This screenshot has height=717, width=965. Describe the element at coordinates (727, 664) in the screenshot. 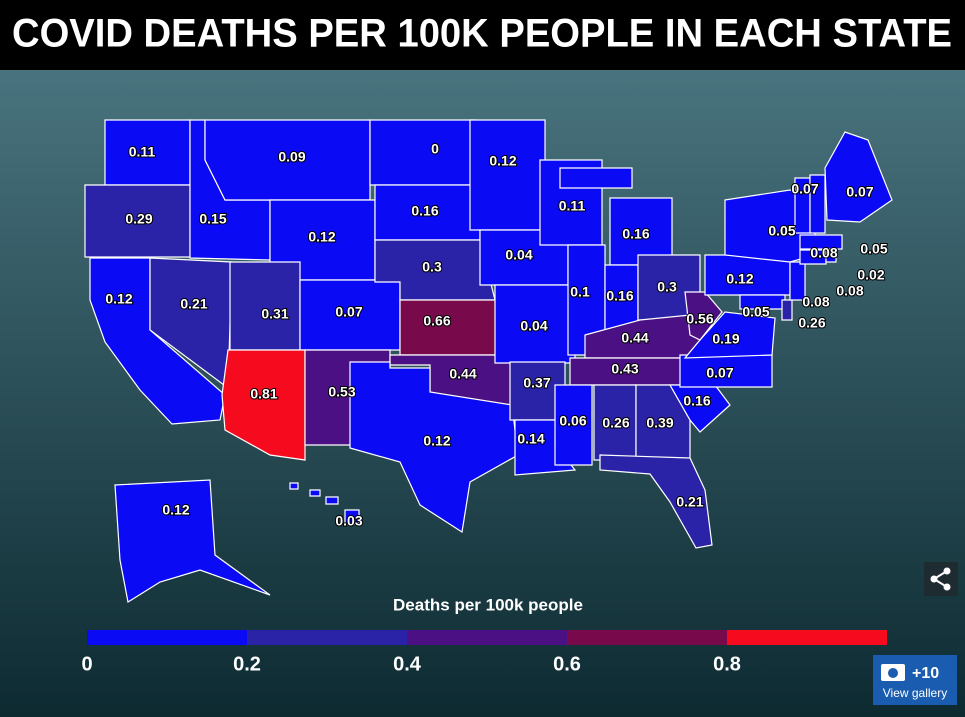

I see `legend-tick-label: 0.8` at that location.